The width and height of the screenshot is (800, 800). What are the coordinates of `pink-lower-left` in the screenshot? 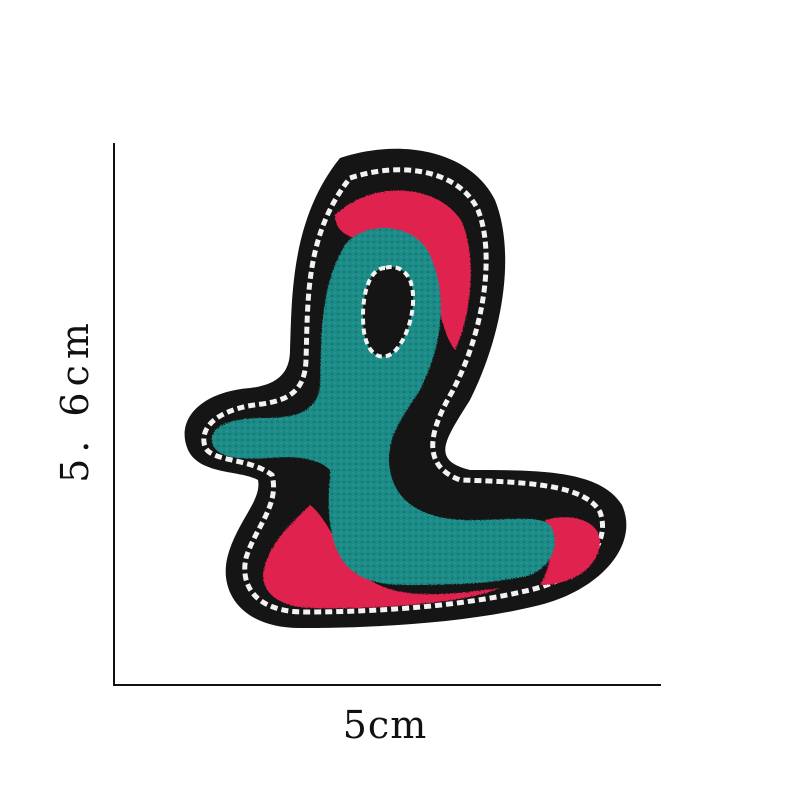 It's located at (381, 557).